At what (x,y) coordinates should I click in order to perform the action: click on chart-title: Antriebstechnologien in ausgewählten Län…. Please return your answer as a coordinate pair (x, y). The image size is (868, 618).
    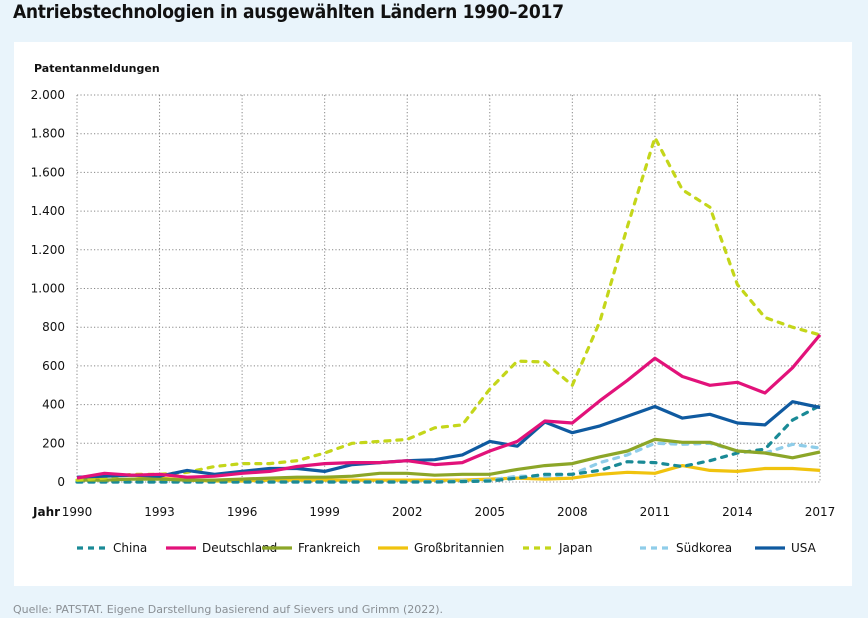
    Looking at the image, I should click on (288, 12).